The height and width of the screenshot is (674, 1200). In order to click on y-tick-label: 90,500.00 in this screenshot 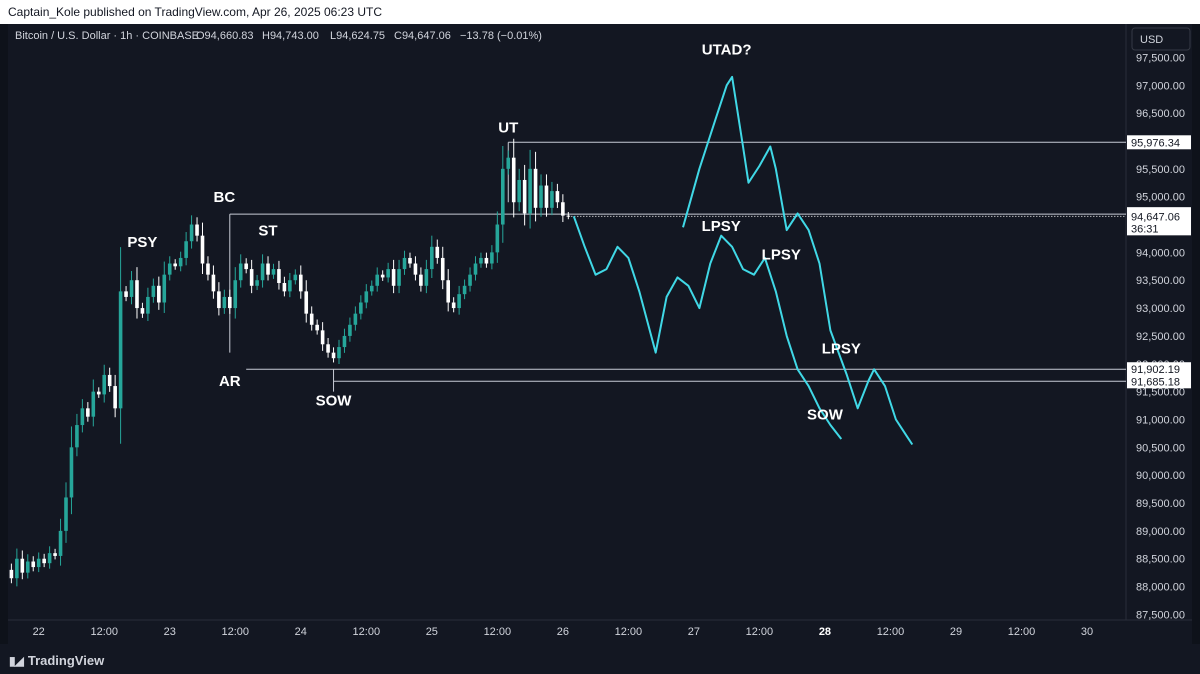, I will do `click(1160, 448)`.